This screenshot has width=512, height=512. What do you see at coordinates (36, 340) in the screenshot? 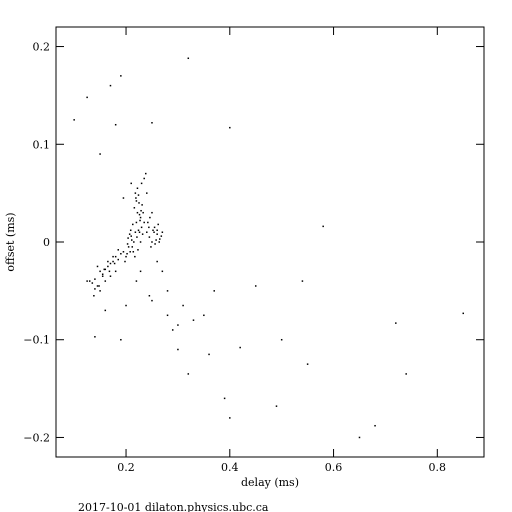
I see `y-tick-label: −0.1` at bounding box center [36, 340].